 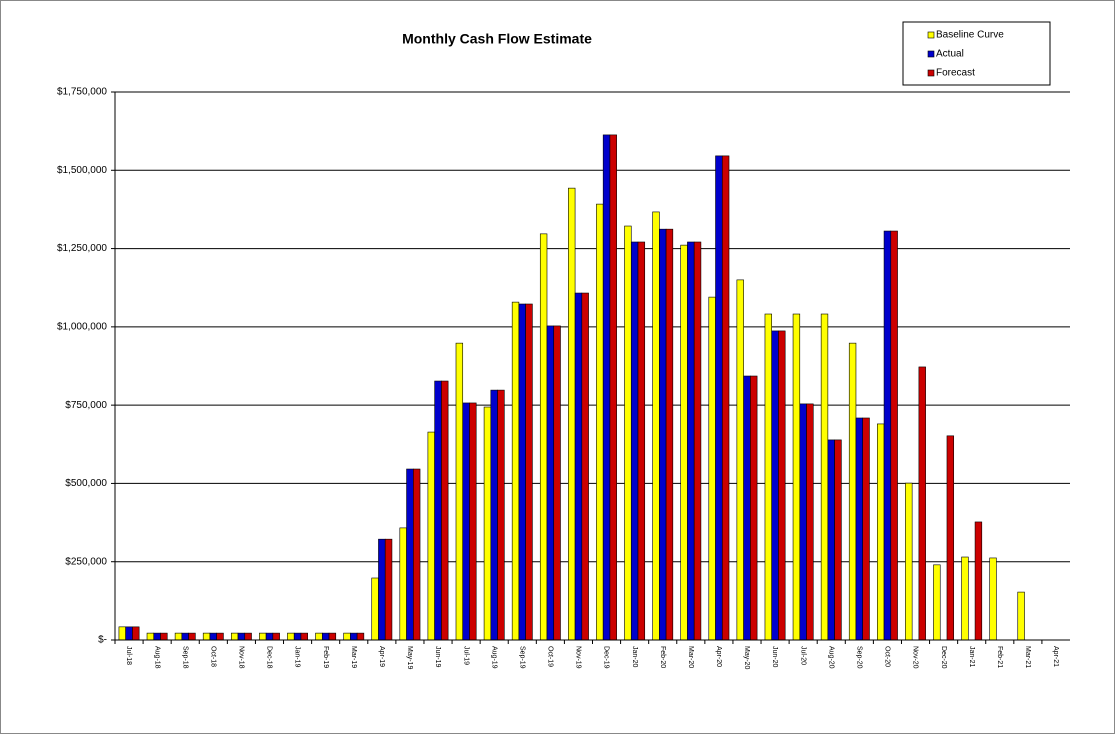 I want to click on x-tick-label: Apr-21, so click(x=1055, y=656).